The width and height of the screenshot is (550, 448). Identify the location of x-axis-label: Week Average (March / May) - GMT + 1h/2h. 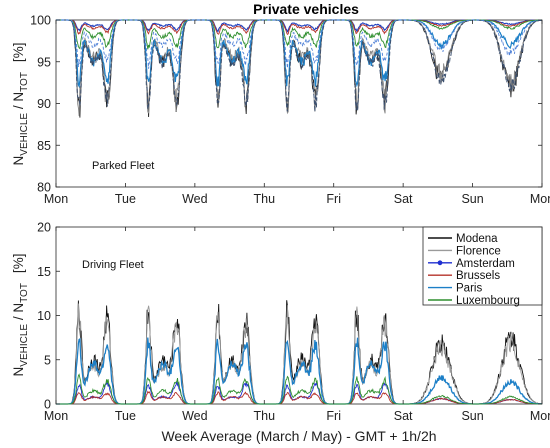
(298, 436).